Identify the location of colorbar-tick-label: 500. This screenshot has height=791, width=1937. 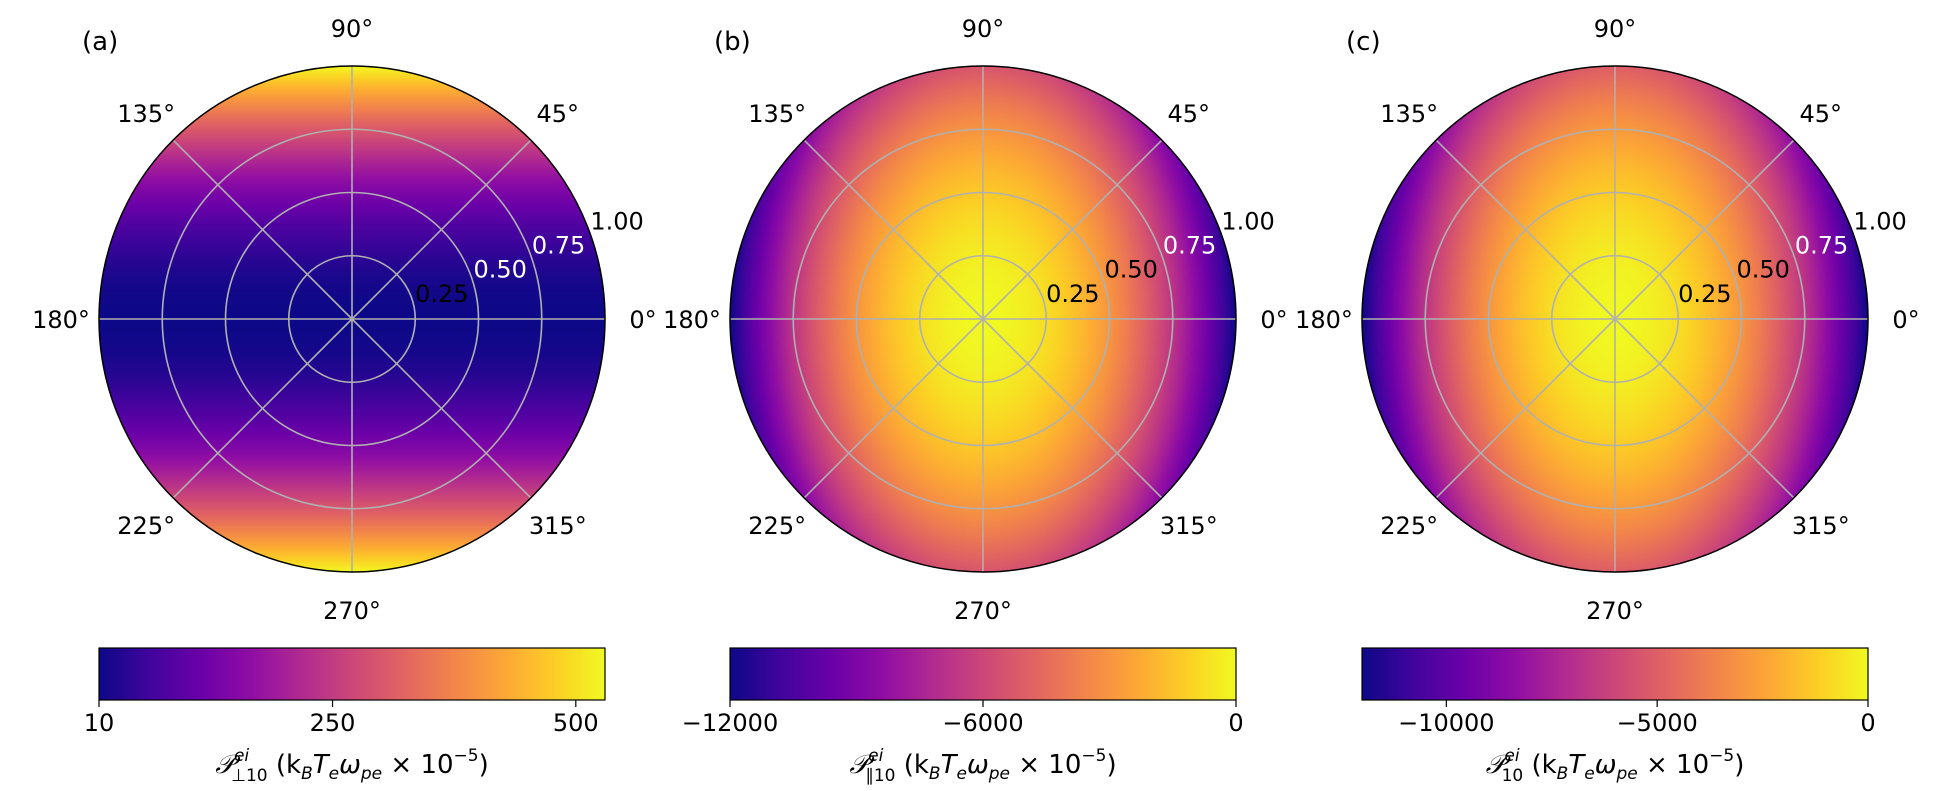
(576, 723).